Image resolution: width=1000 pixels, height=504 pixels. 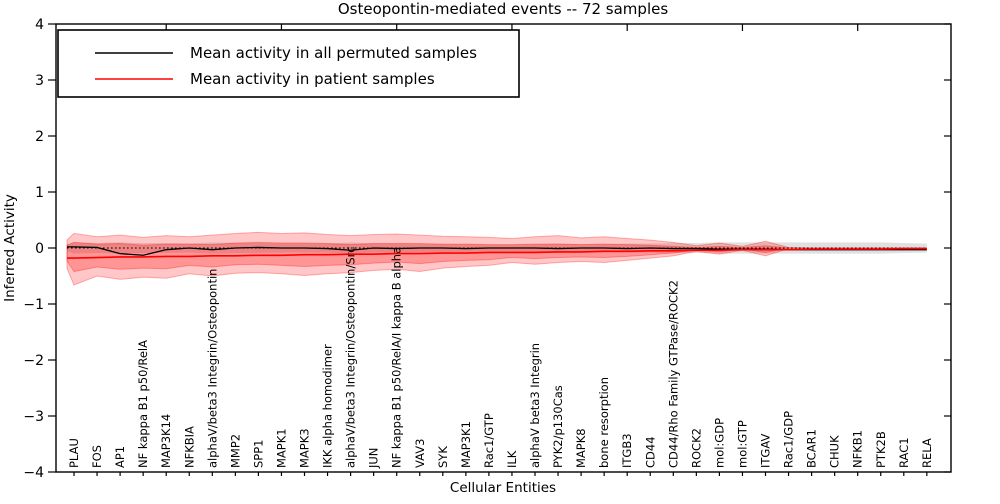 I want to click on x-entity-label: RAC1, so click(x=904, y=452).